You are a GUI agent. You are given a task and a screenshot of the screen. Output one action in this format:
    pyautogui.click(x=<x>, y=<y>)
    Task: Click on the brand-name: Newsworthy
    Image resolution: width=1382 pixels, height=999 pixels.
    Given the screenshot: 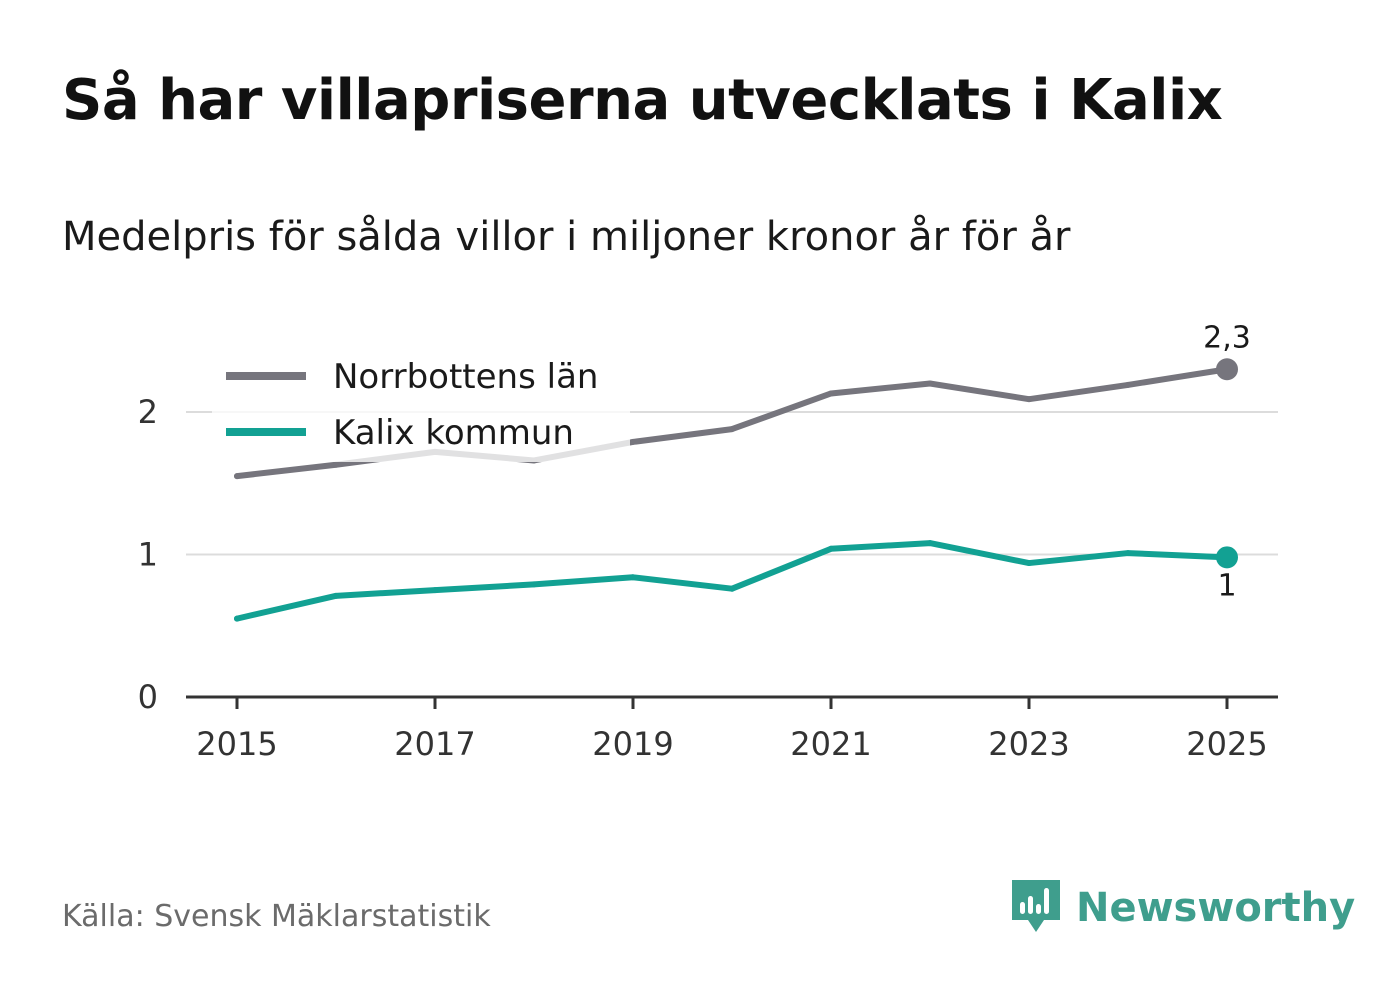 What is the action you would take?
    pyautogui.click(x=1216, y=908)
    